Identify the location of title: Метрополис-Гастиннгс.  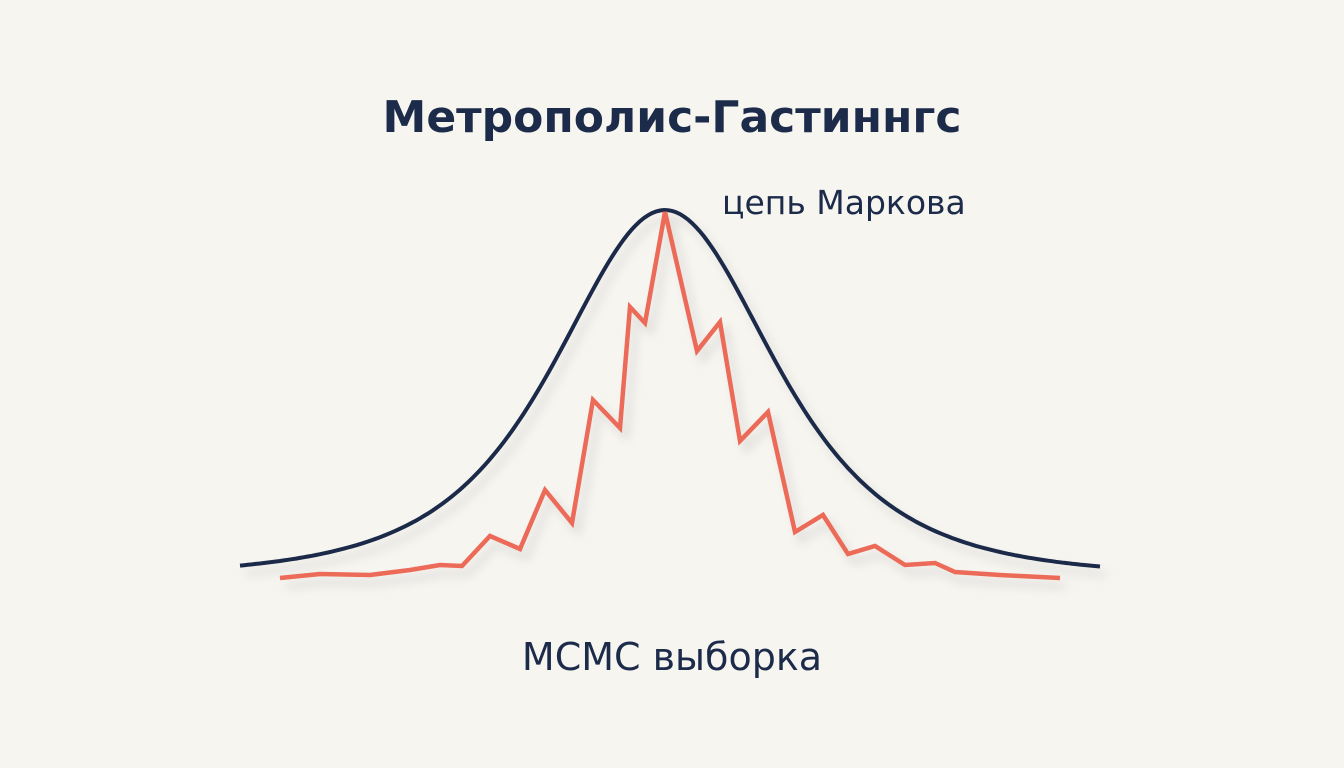
(672, 117).